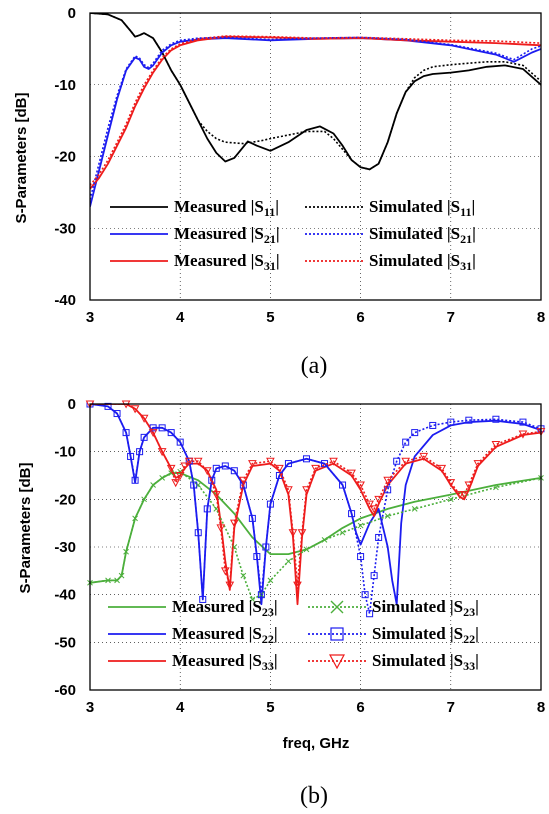  What do you see at coordinates (422, 262) in the screenshot?
I see `legend-label: Simulated |S31|` at bounding box center [422, 262].